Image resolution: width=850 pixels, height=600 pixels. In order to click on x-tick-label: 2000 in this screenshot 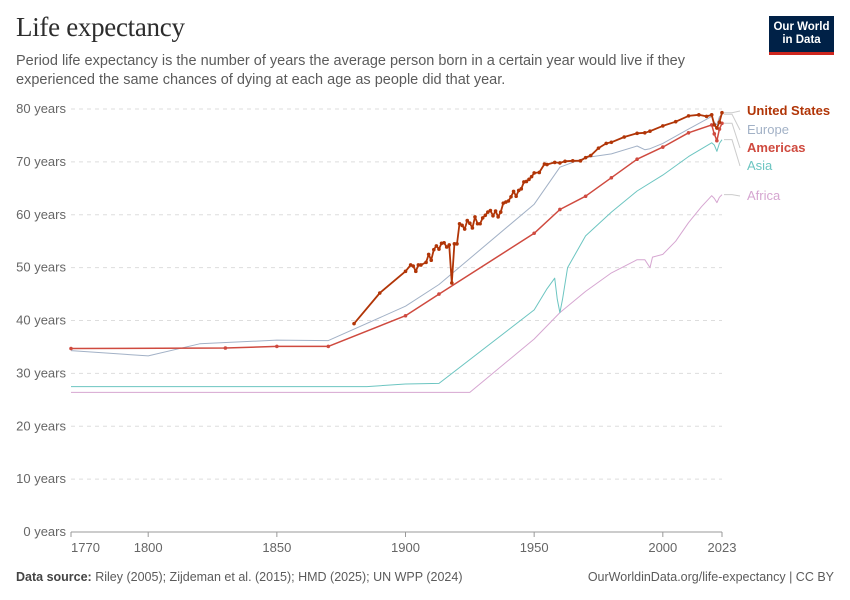, I will do `click(662, 547)`.